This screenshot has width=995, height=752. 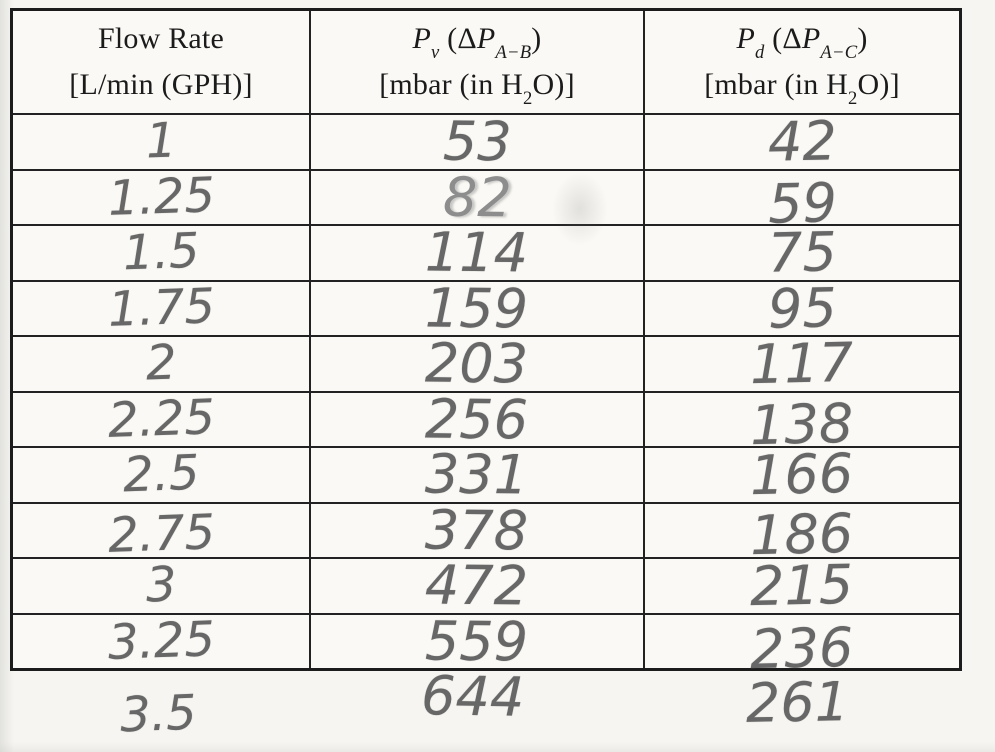 I want to click on pv-cell: 203, so click(x=476, y=363).